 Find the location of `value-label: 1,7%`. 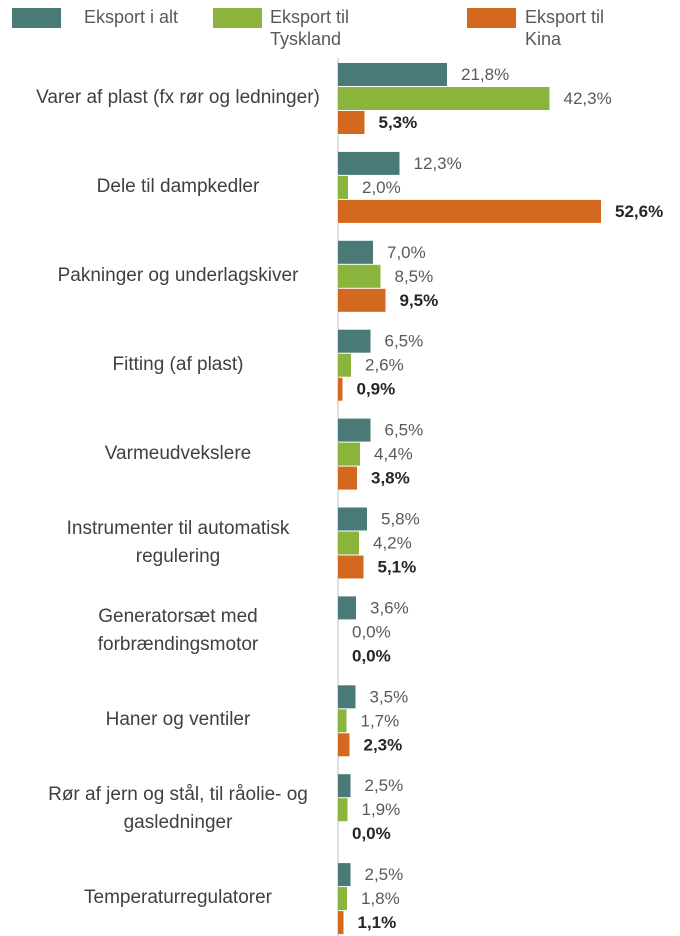

value-label: 1,7% is located at coordinates (380, 720).